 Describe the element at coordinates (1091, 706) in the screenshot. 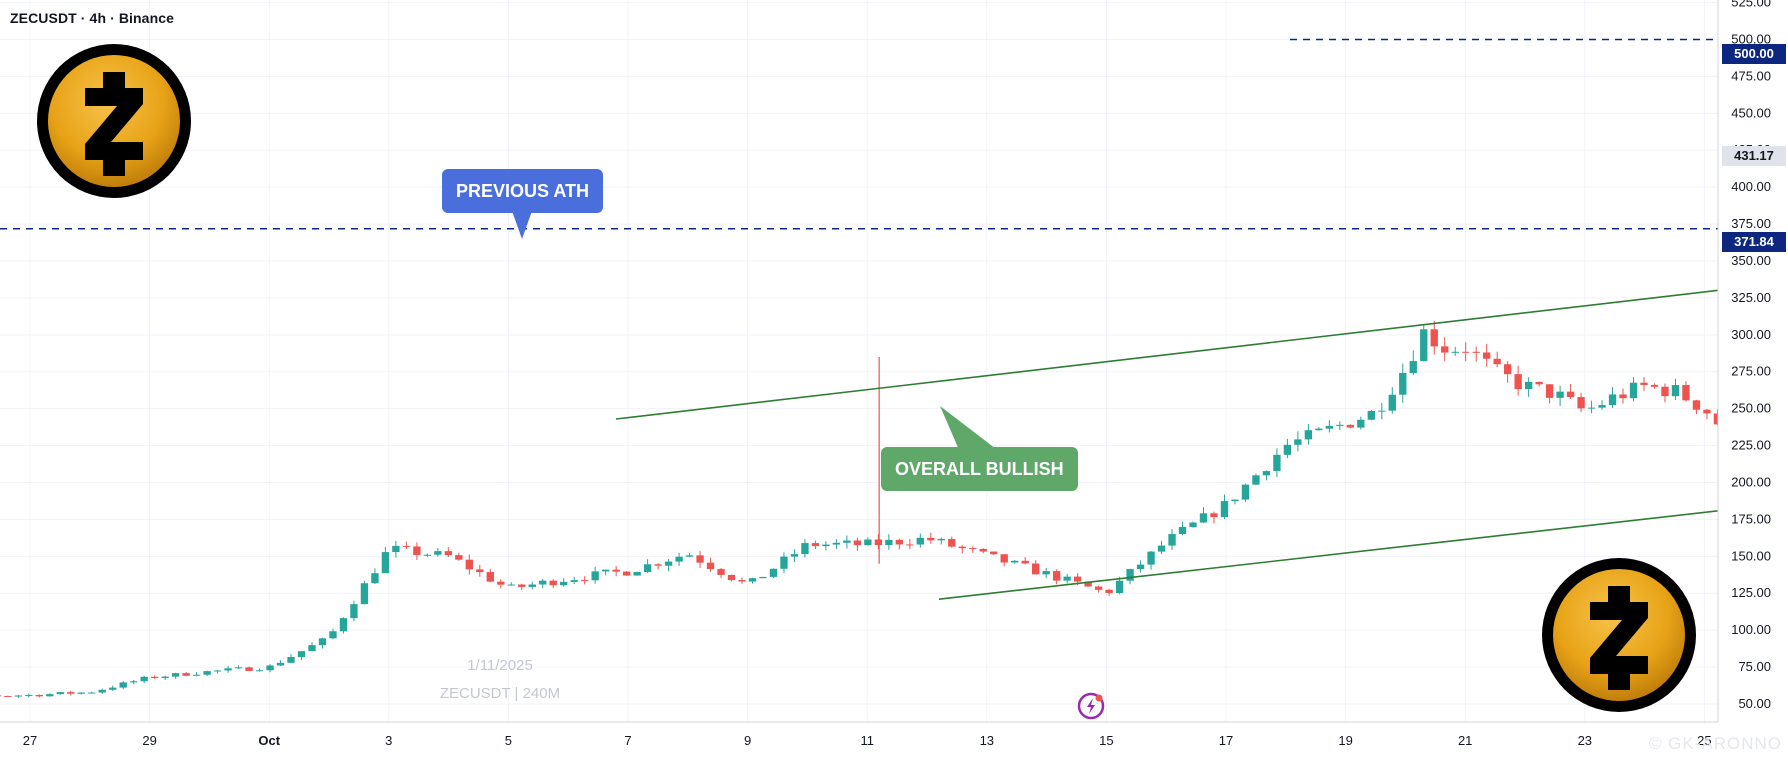

I see `flash-alert-icon` at that location.